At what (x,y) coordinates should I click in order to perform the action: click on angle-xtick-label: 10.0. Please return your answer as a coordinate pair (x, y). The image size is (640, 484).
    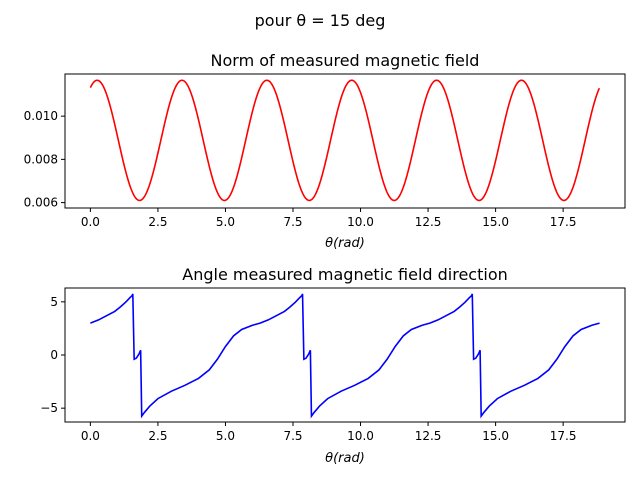
    Looking at the image, I should click on (360, 436).